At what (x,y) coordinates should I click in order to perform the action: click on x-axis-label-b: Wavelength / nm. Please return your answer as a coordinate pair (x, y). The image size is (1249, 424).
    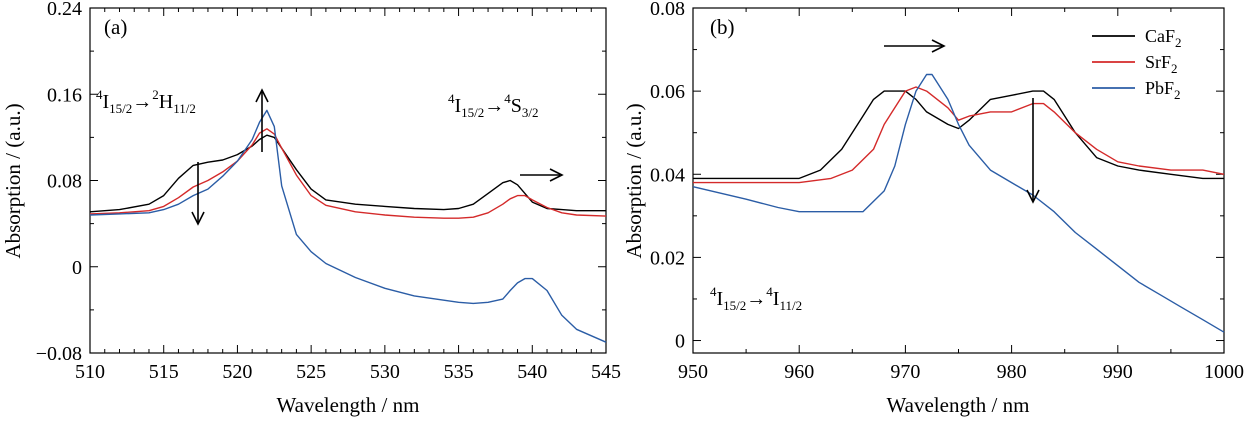
    Looking at the image, I should click on (958, 405).